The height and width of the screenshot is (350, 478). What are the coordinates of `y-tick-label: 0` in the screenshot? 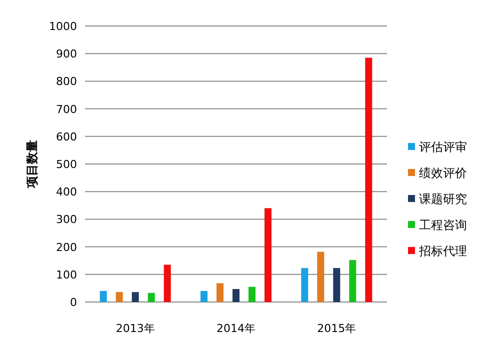 It's located at (73, 302).